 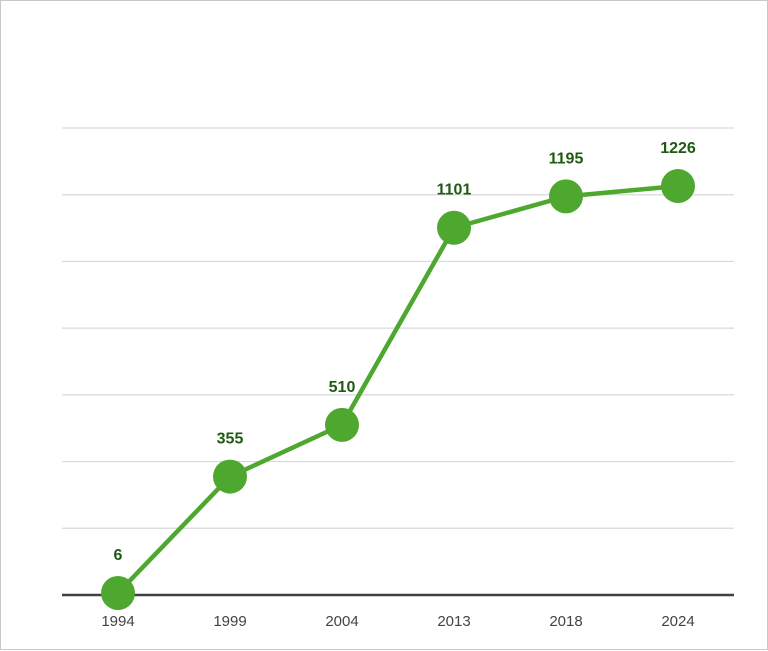 I want to click on x-tick-label-1994: 1994, so click(x=117, y=621).